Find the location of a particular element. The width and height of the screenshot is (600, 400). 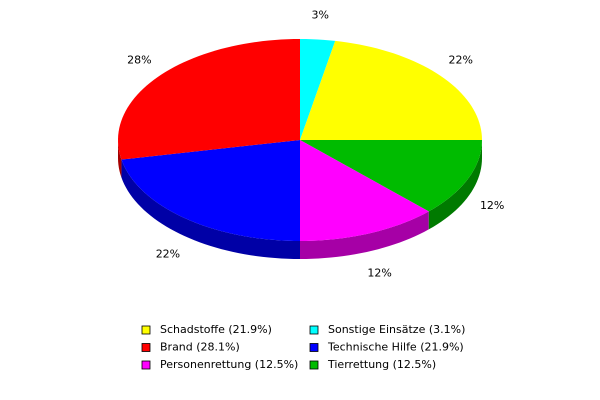

legend-label: Sonstige Einsätze (3.1%) is located at coordinates (396, 329).